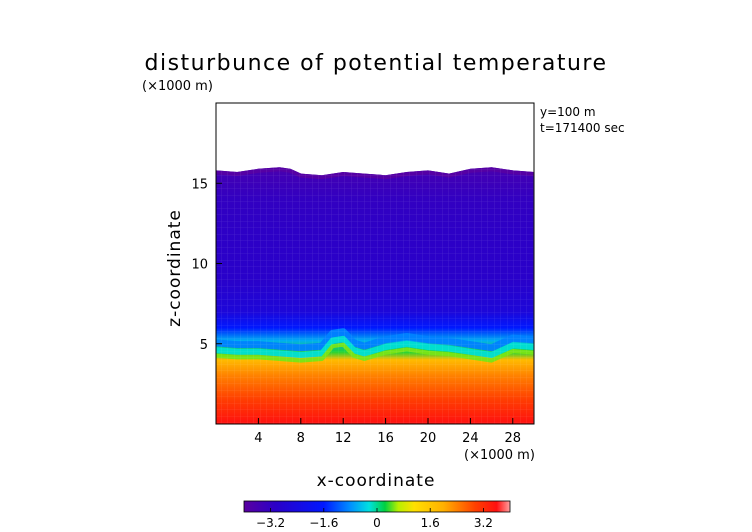  I want to click on x-tick-label: 28, so click(513, 438).